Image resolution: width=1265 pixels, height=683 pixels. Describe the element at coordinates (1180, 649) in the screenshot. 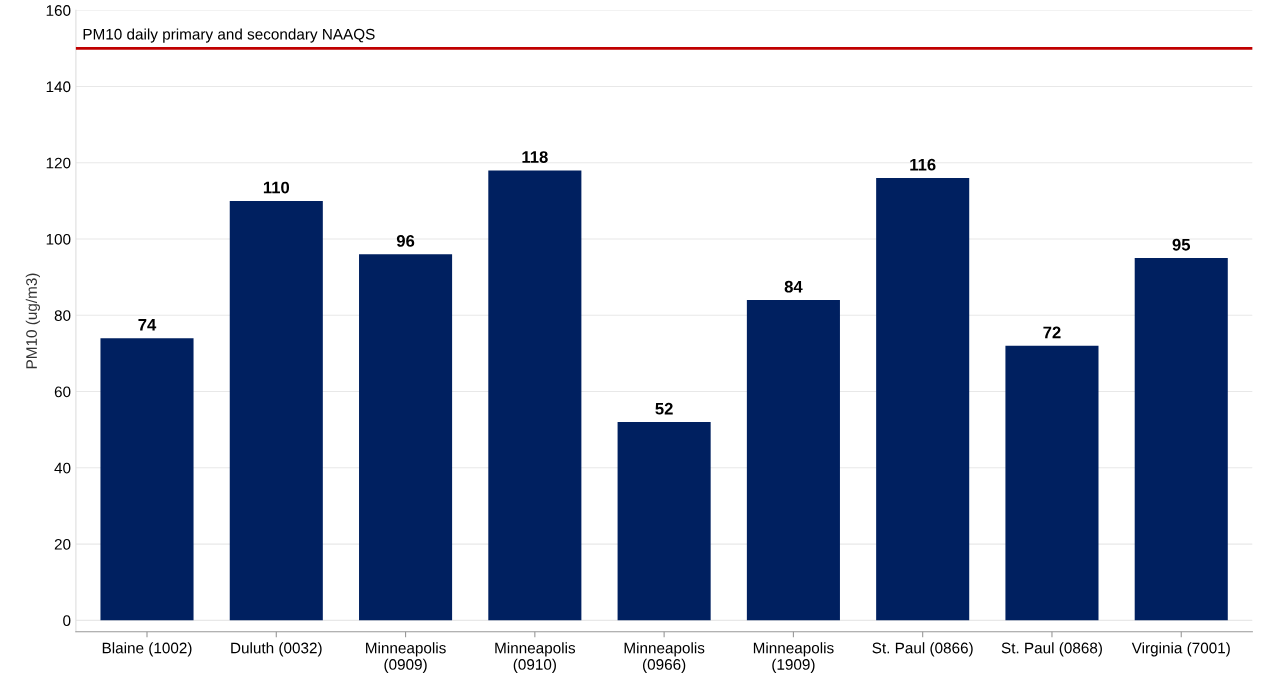

I see `x-tick-label: Virginia (7001)` at that location.